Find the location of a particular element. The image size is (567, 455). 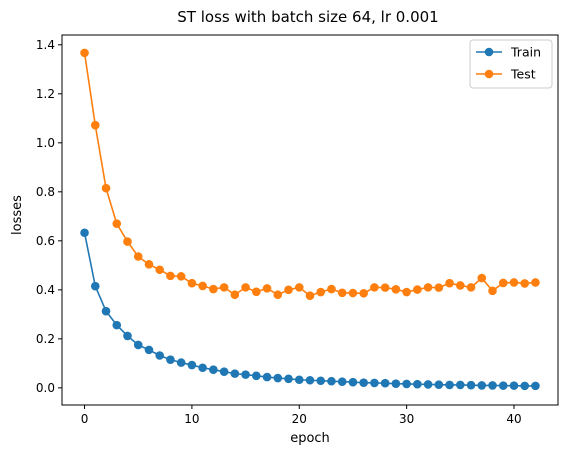

legend-label-test: Test is located at coordinates (523, 74).